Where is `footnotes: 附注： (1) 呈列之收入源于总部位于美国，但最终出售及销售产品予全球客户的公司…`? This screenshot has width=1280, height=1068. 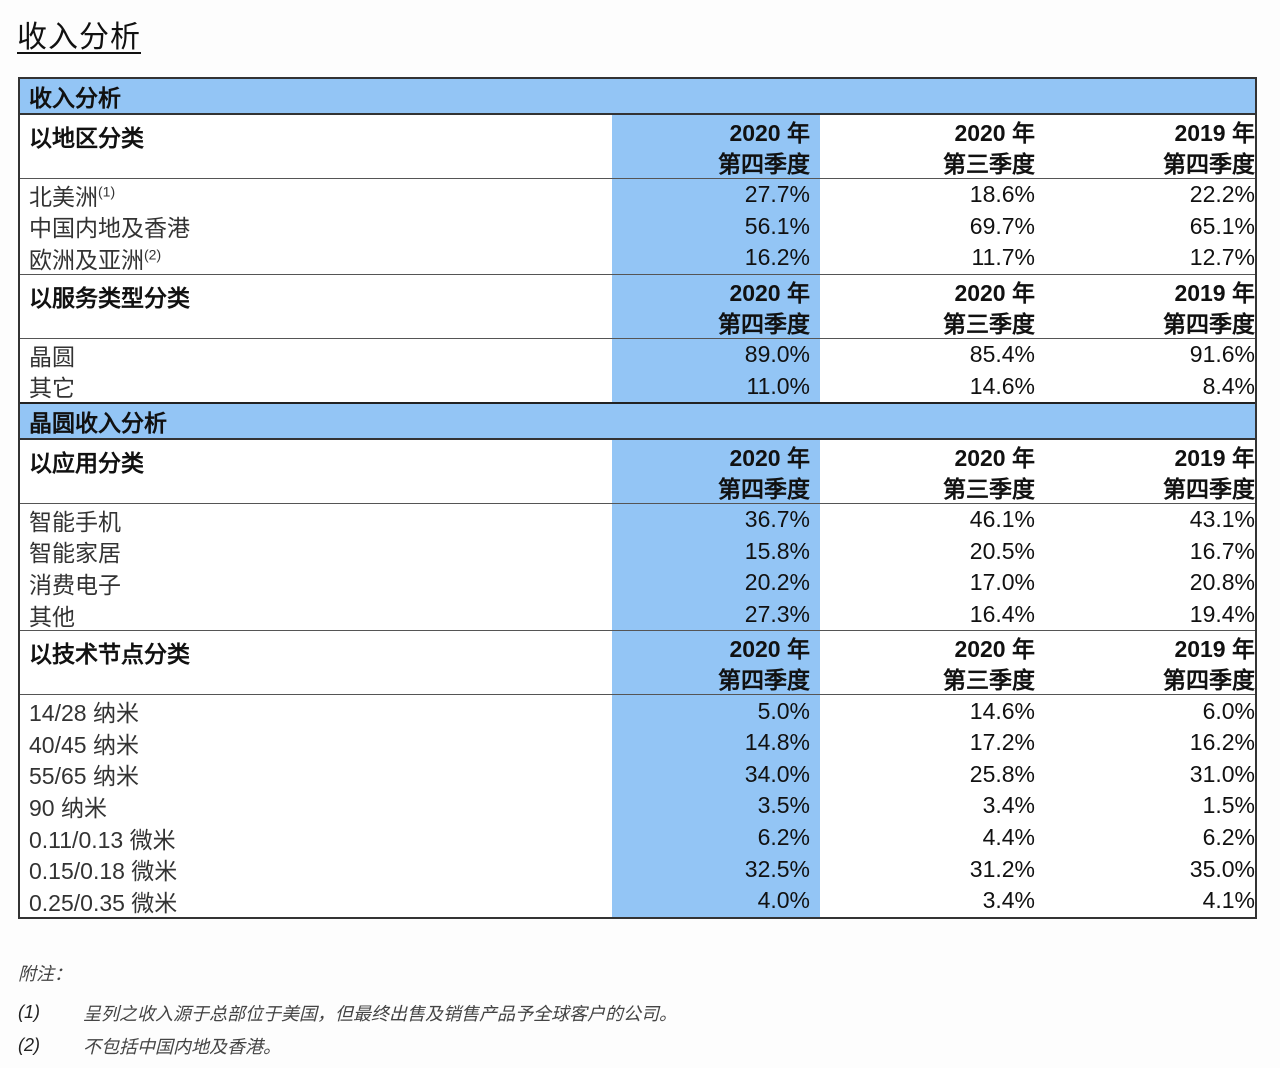 footnotes: 附注： (1) 呈列之收入源于总部位于美国，但最终出售及销售产品予全球客户的公司… is located at coordinates (347, 1011).